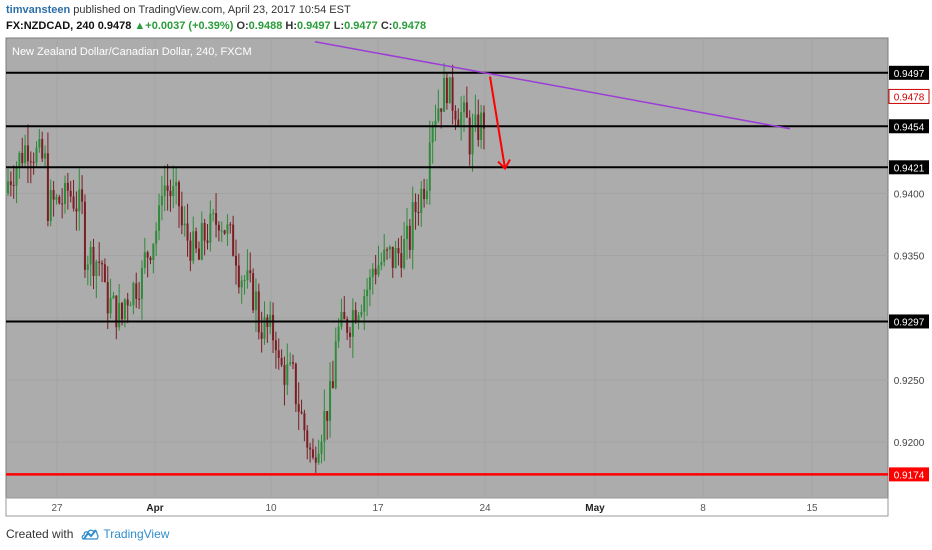  Describe the element at coordinates (378, 508) in the screenshot. I see `x-tick-17: 17` at that location.